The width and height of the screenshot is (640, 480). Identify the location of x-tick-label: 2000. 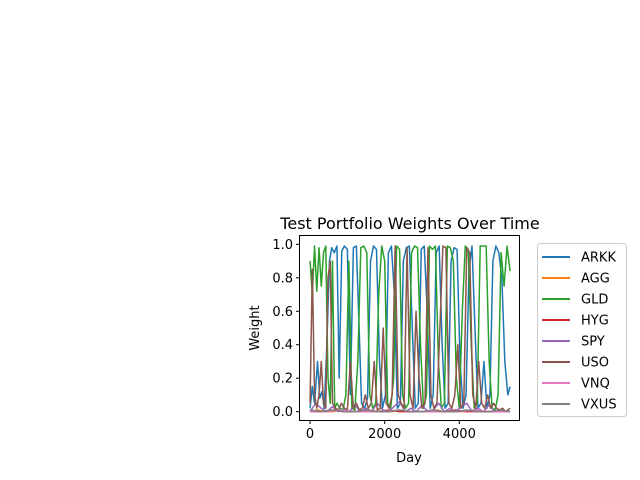
(384, 434).